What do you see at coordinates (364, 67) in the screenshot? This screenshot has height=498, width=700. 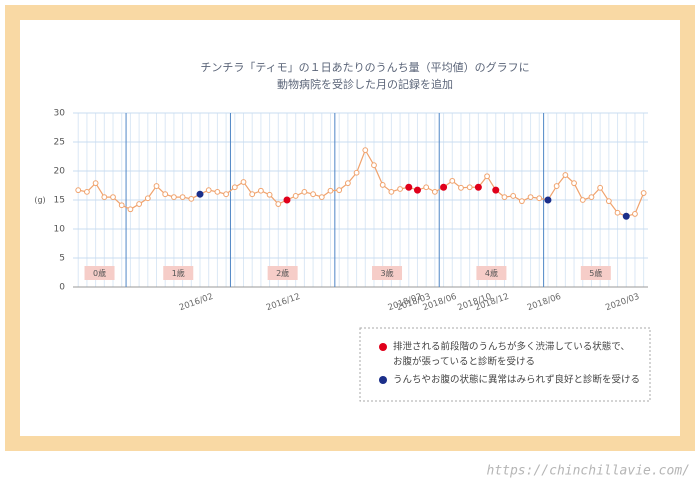 I see `chart-title: チンチラ「ティモ」の１日あたりのうんち量（平均値）のグラフに` at bounding box center [364, 67].